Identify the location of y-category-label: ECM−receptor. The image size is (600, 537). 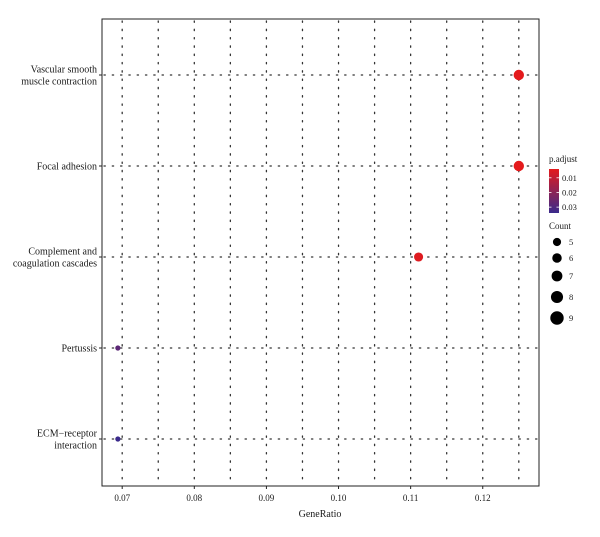
(67, 434).